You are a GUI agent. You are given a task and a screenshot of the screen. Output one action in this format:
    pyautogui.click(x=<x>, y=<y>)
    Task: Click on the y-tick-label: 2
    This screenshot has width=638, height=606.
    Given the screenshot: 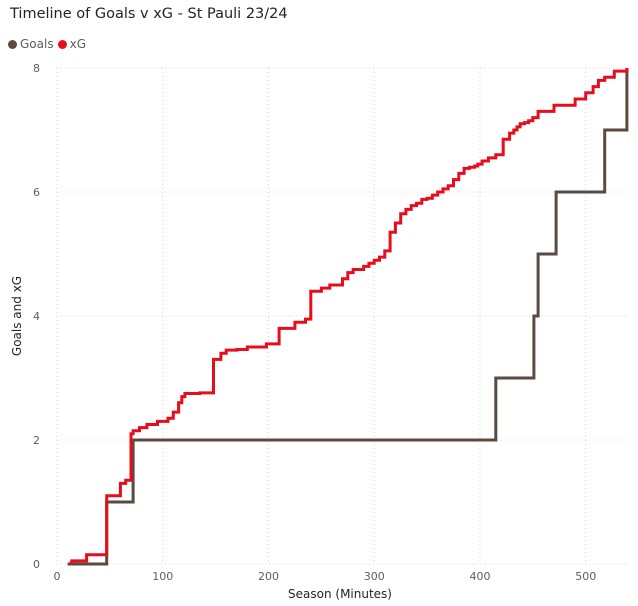 What is the action you would take?
    pyautogui.click(x=36, y=440)
    